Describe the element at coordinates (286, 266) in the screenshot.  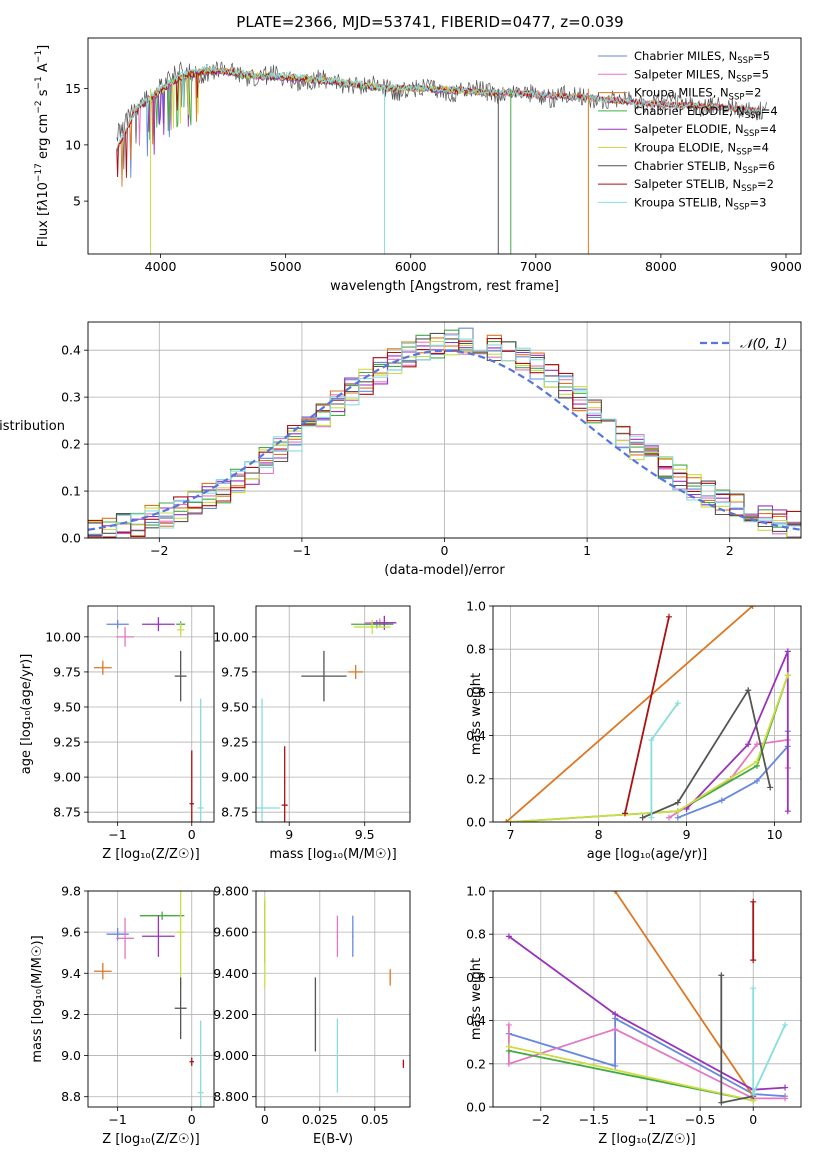
I see `x-tick-label: 5000` at that location.